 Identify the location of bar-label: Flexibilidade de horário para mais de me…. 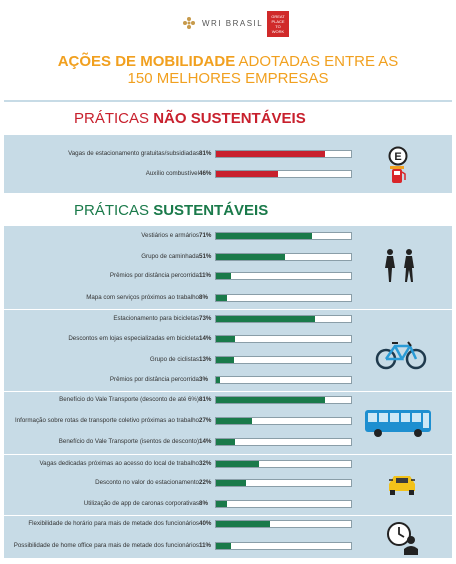
(113, 523).